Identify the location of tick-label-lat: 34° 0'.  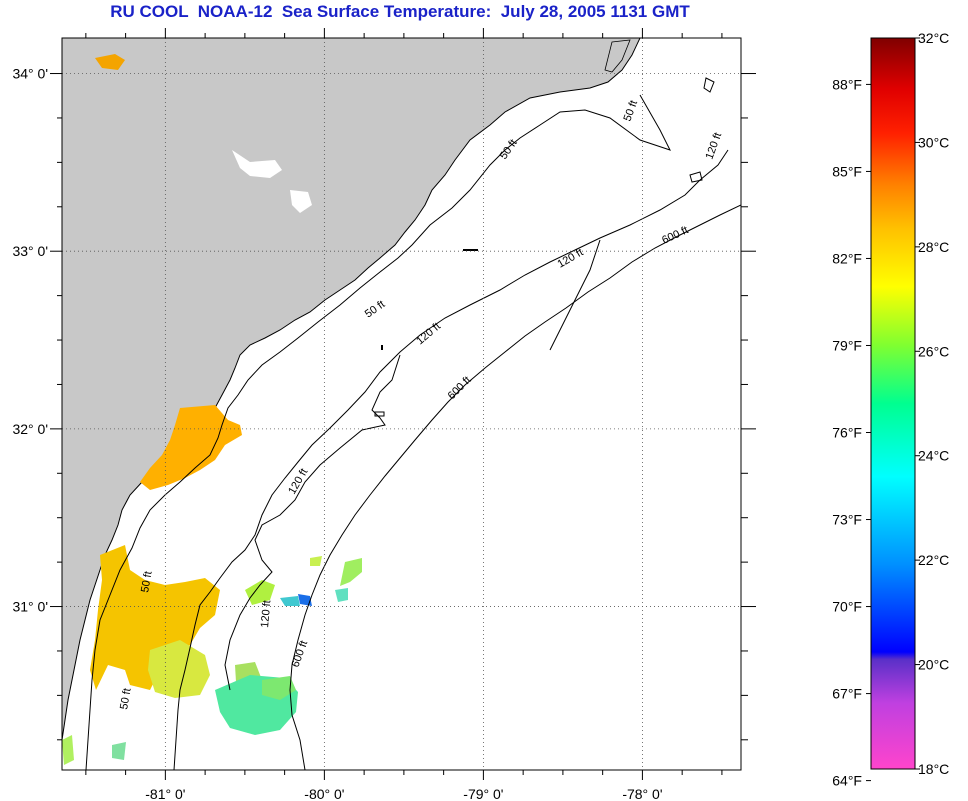
(30, 74).